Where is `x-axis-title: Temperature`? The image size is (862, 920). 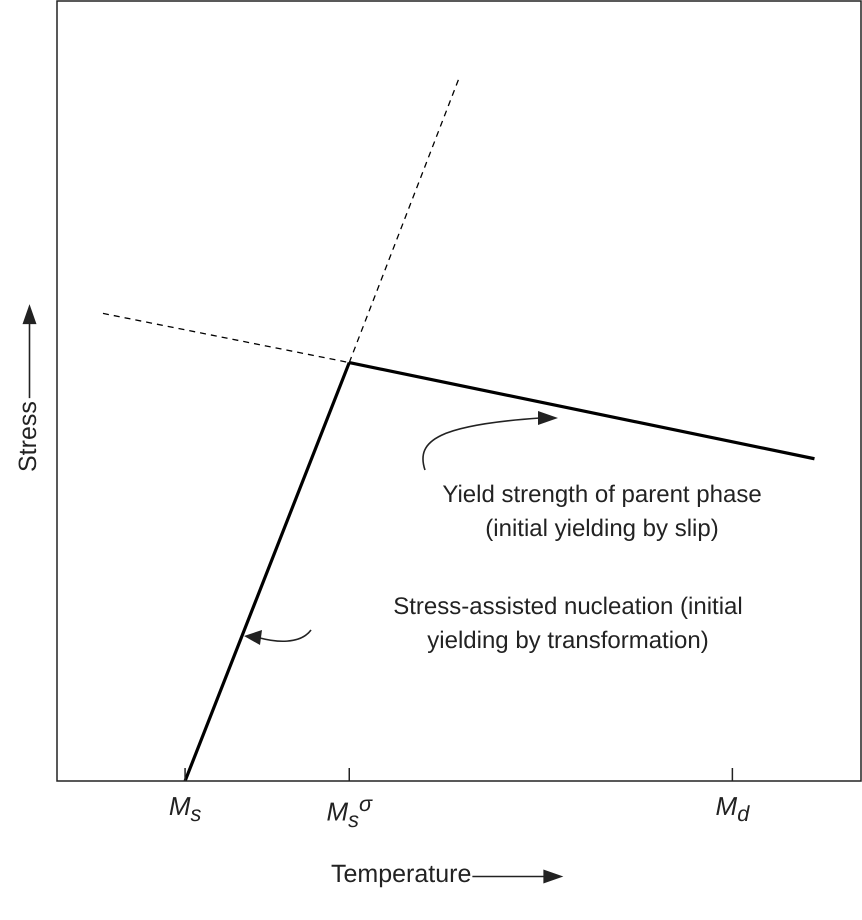
x-axis-title: Temperature is located at coordinates (401, 874).